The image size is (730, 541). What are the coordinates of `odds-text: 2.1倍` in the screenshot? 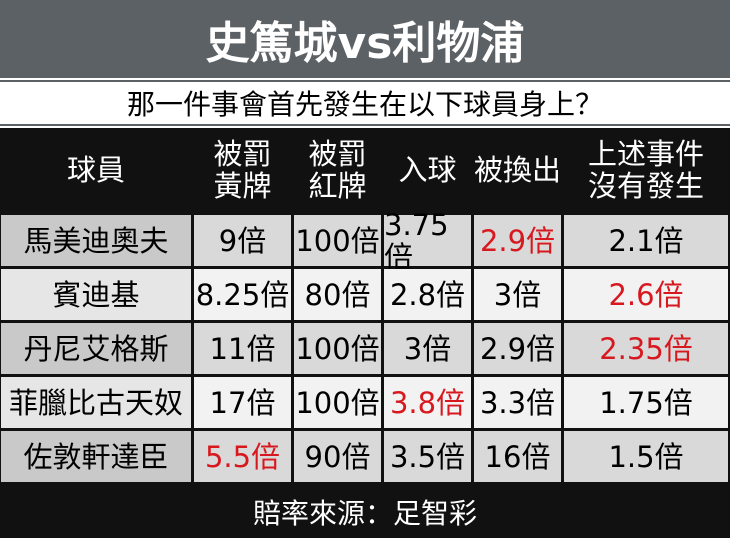 It's located at (646, 240).